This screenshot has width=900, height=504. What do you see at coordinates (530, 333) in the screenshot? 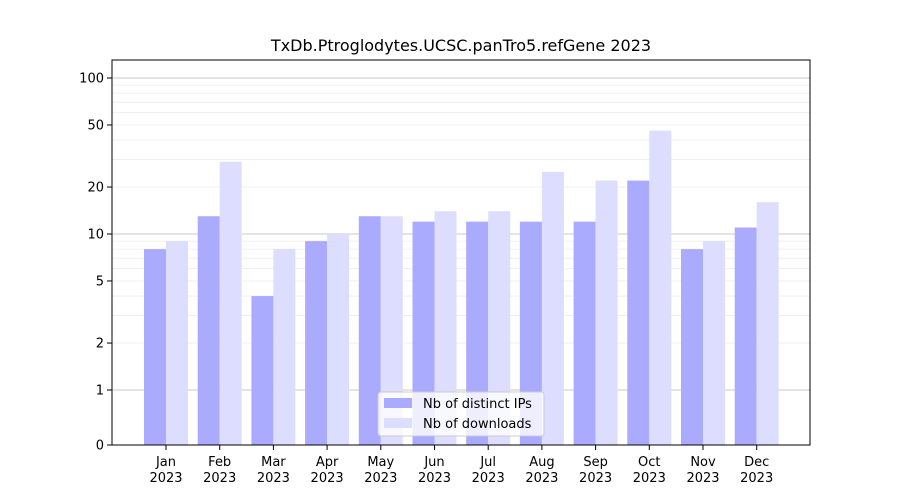
I see `bar-distinct-ips-aug` at bounding box center [530, 333].